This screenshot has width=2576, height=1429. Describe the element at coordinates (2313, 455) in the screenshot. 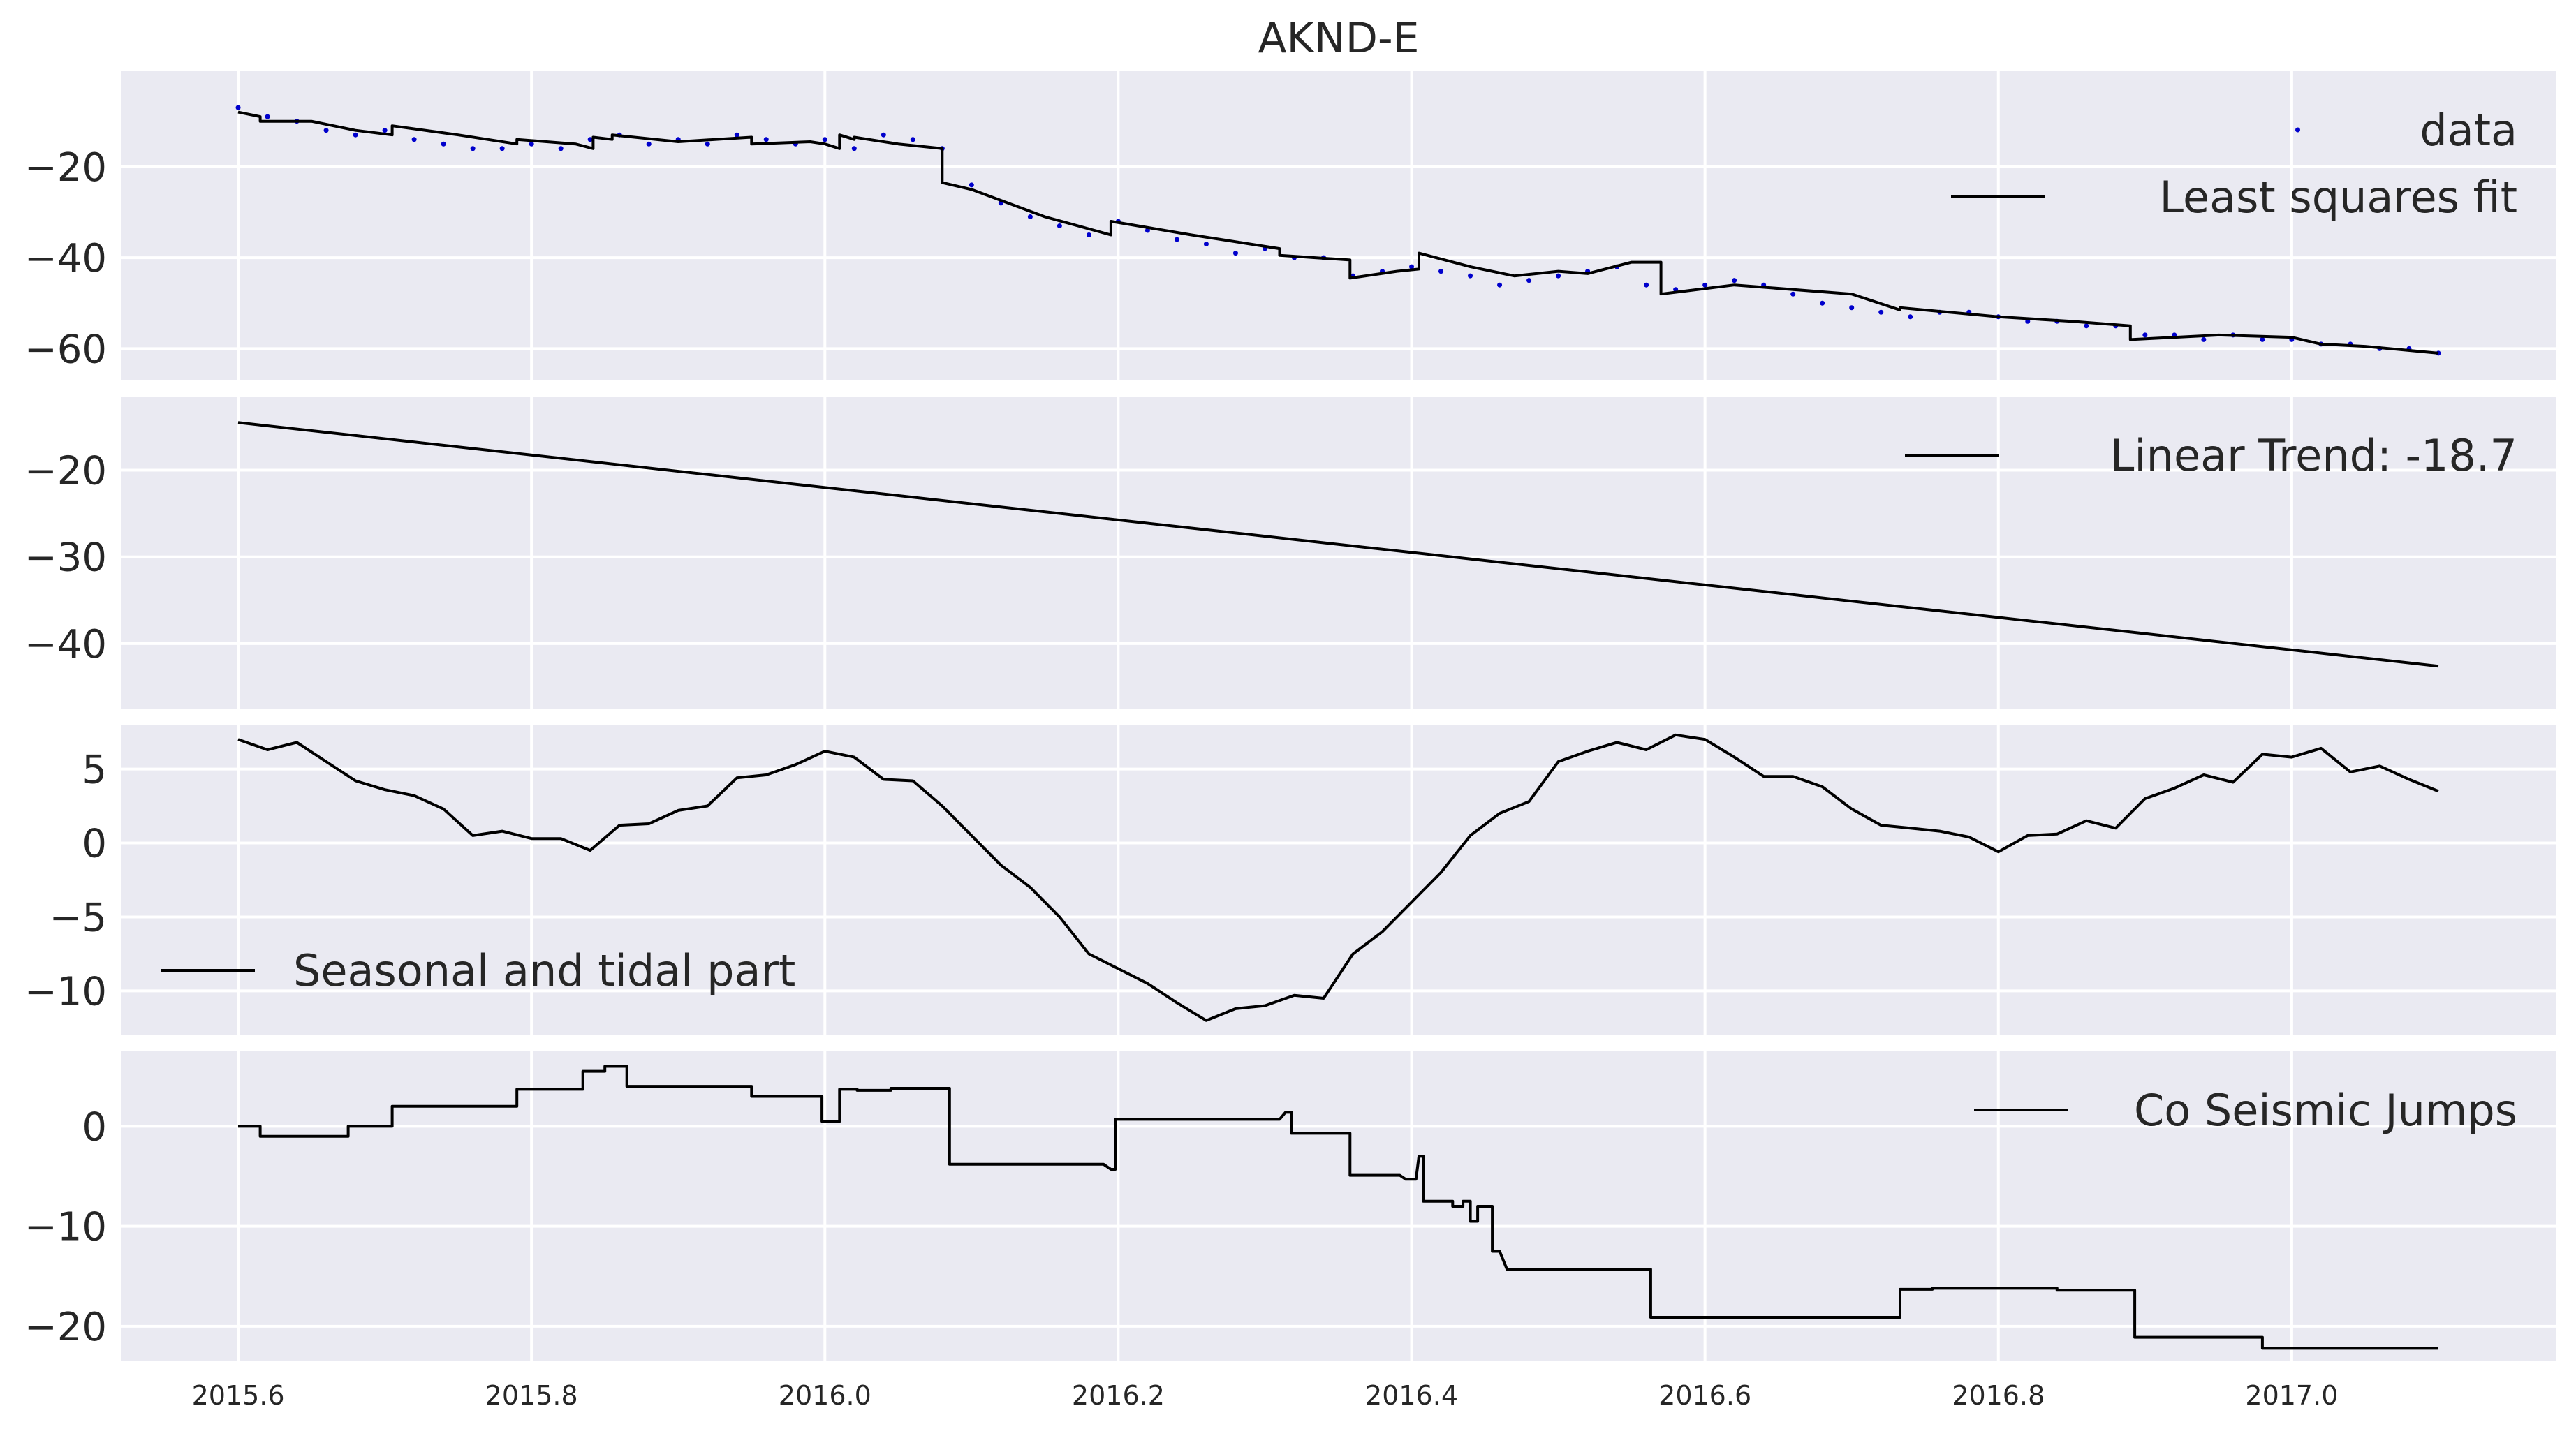

I see `legend-label: Linear Trend: -18.7` at that location.